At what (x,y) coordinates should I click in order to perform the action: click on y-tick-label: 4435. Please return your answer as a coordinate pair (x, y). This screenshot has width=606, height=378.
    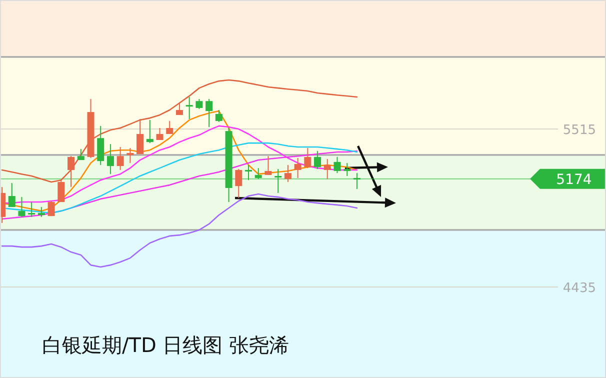
    Looking at the image, I should click on (579, 288).